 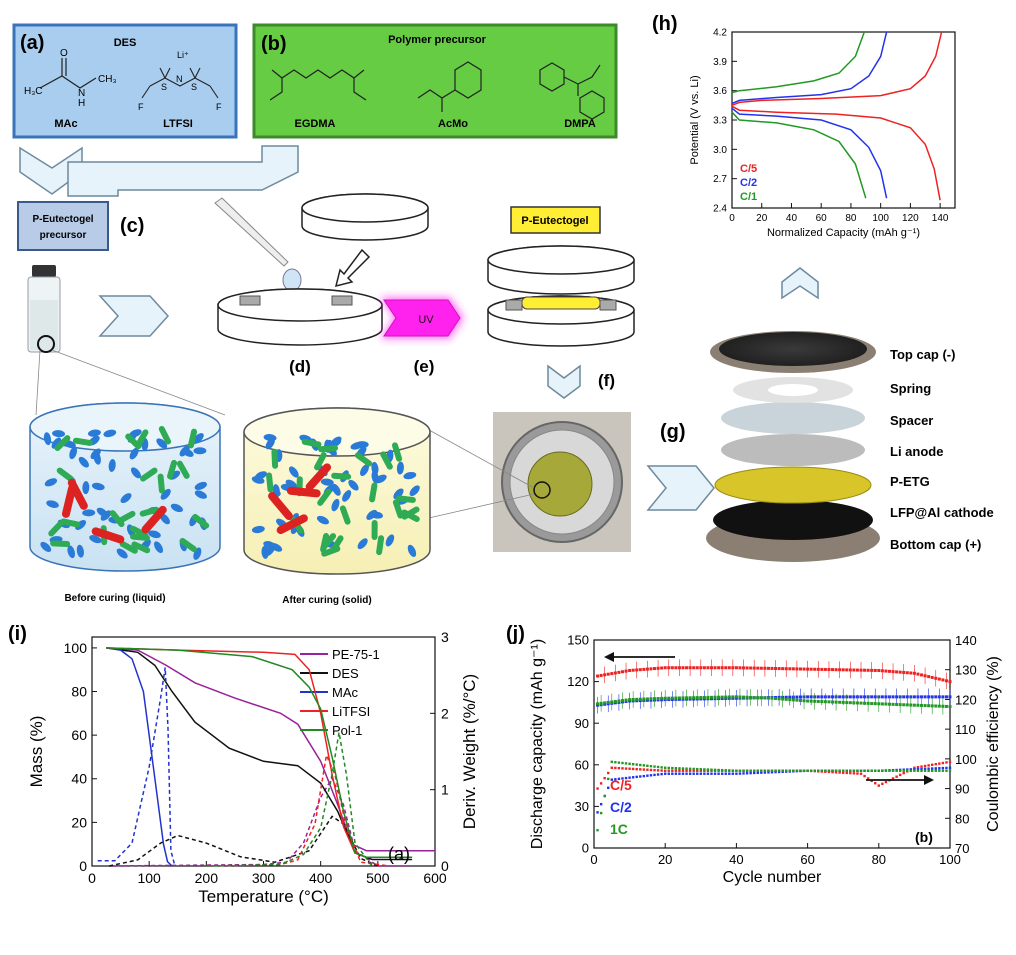 I want to click on layer-label: Spring, so click(x=910, y=388).